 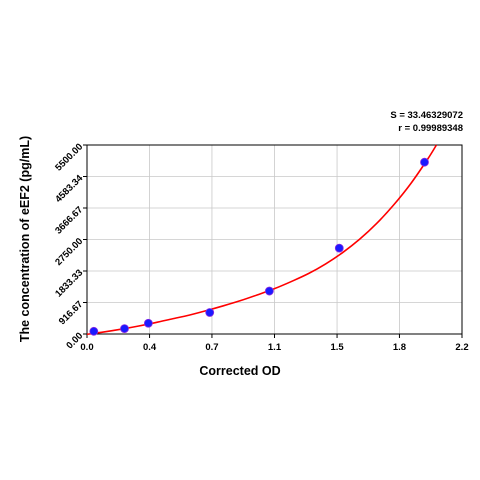 I want to click on y-axis-title: The concentration of eEF2 (pg/mL), so click(x=25, y=239).